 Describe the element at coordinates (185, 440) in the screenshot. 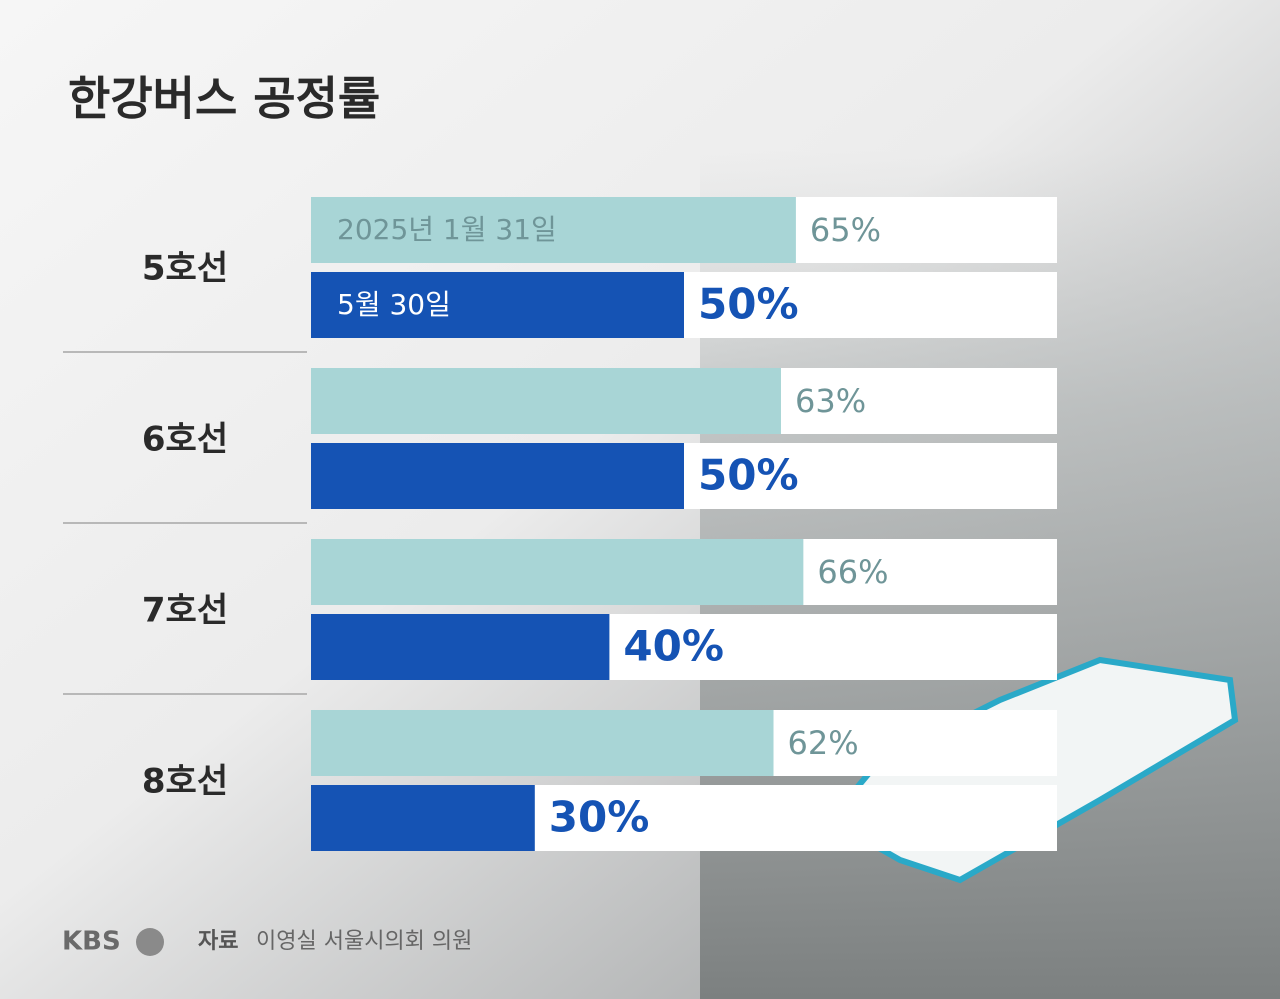

I see `category-label: 6호선` at that location.